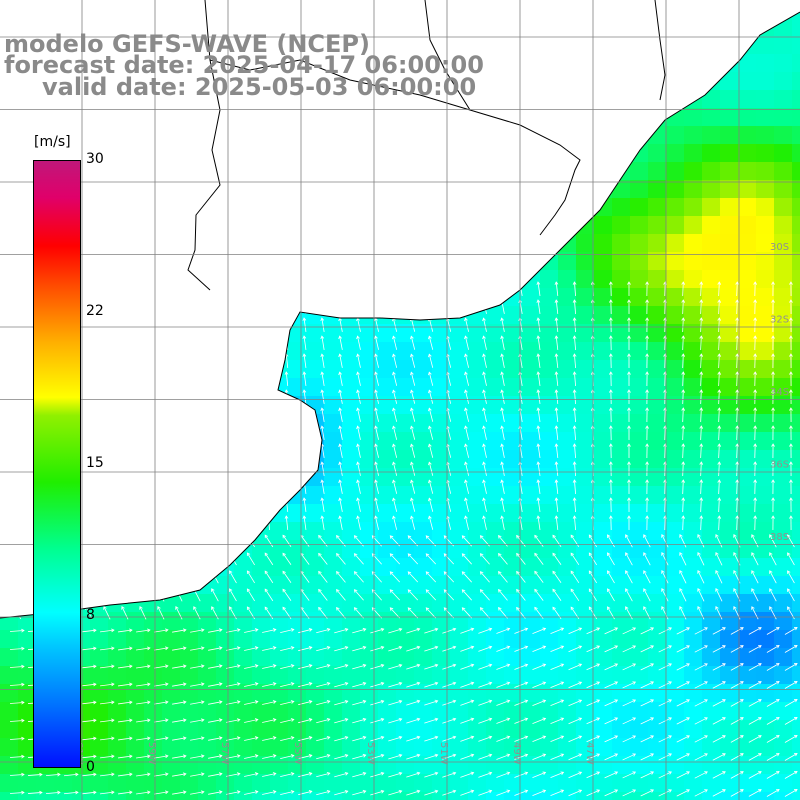  What do you see at coordinates (224, 753) in the screenshot?
I see `lon-label: 57W` at bounding box center [224, 753].